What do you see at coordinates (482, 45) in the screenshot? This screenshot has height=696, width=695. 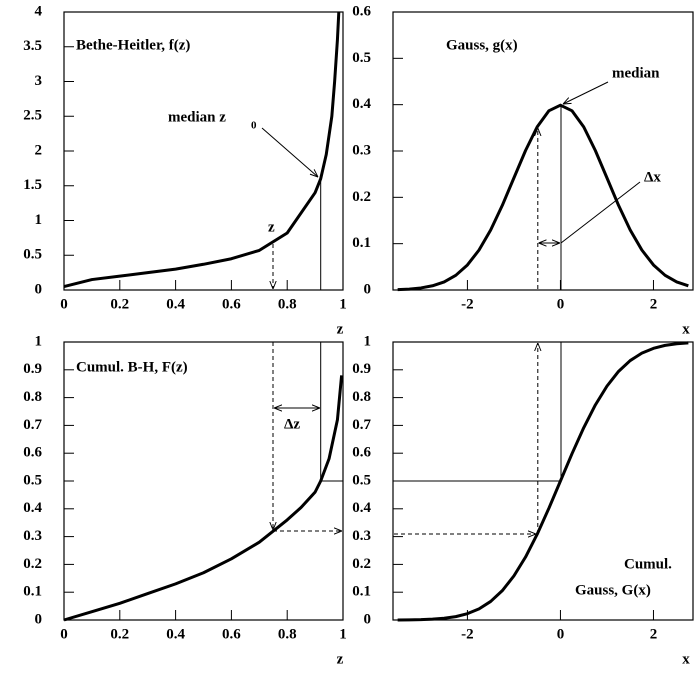 I see `panel-title: Gauss, g(x)` at bounding box center [482, 45].